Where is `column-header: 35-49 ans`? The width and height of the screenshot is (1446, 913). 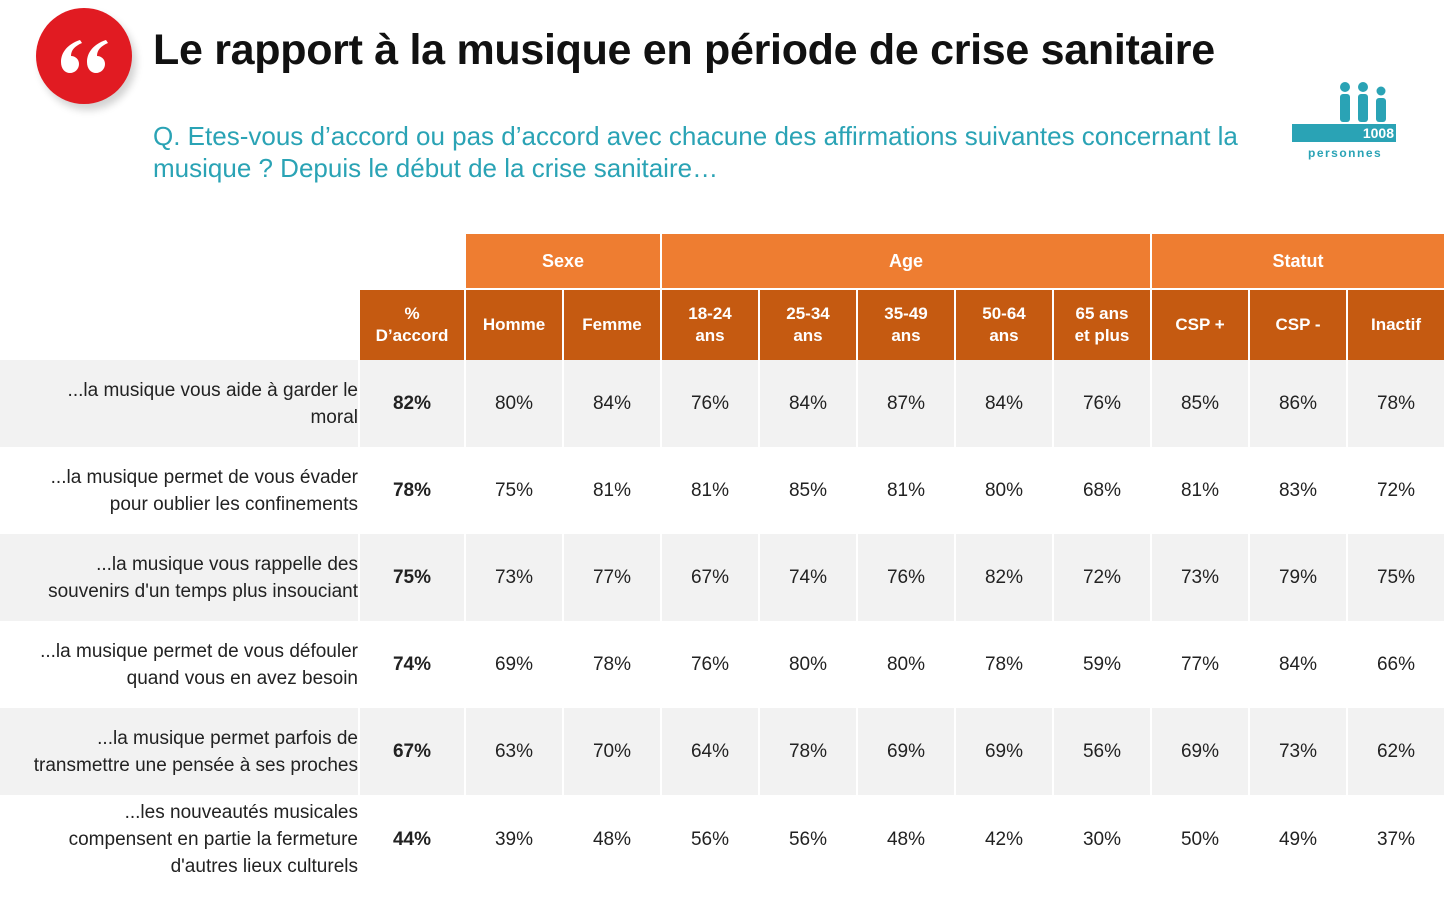 column-header: 35-49 ans is located at coordinates (905, 324).